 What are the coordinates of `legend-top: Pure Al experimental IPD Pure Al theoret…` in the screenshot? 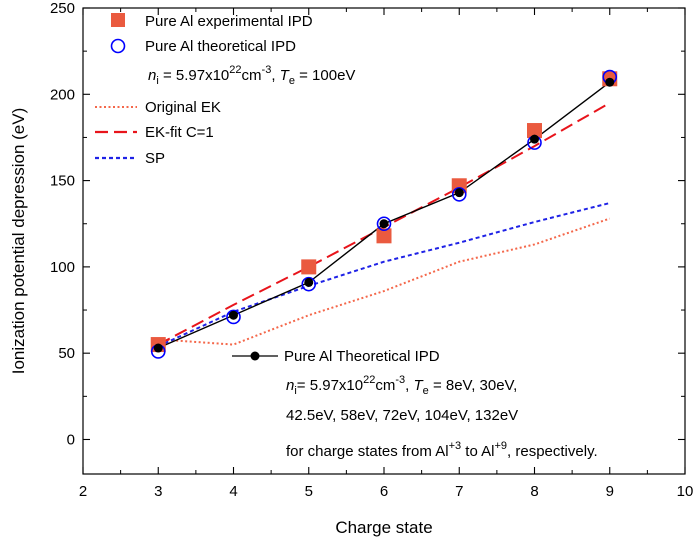 It's located at (225, 90).